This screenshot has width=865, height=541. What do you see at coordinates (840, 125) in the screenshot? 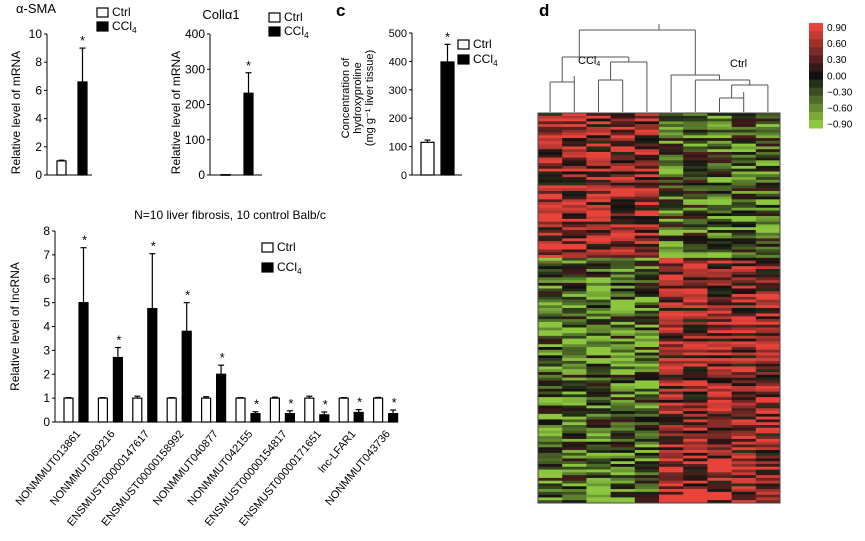
I see `colorbar-tick-label: −0.90` at bounding box center [840, 125].